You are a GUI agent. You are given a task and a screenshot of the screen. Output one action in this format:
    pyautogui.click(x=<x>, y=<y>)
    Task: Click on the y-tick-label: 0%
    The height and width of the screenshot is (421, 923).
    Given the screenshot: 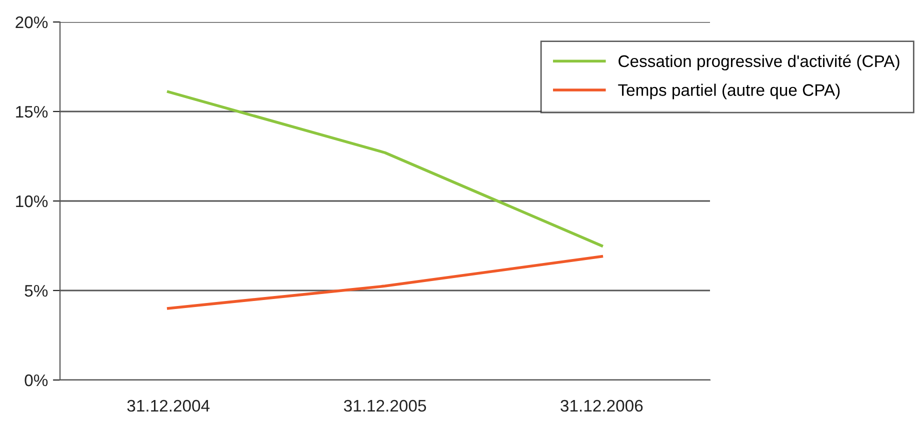 What is the action you would take?
    pyautogui.click(x=36, y=380)
    